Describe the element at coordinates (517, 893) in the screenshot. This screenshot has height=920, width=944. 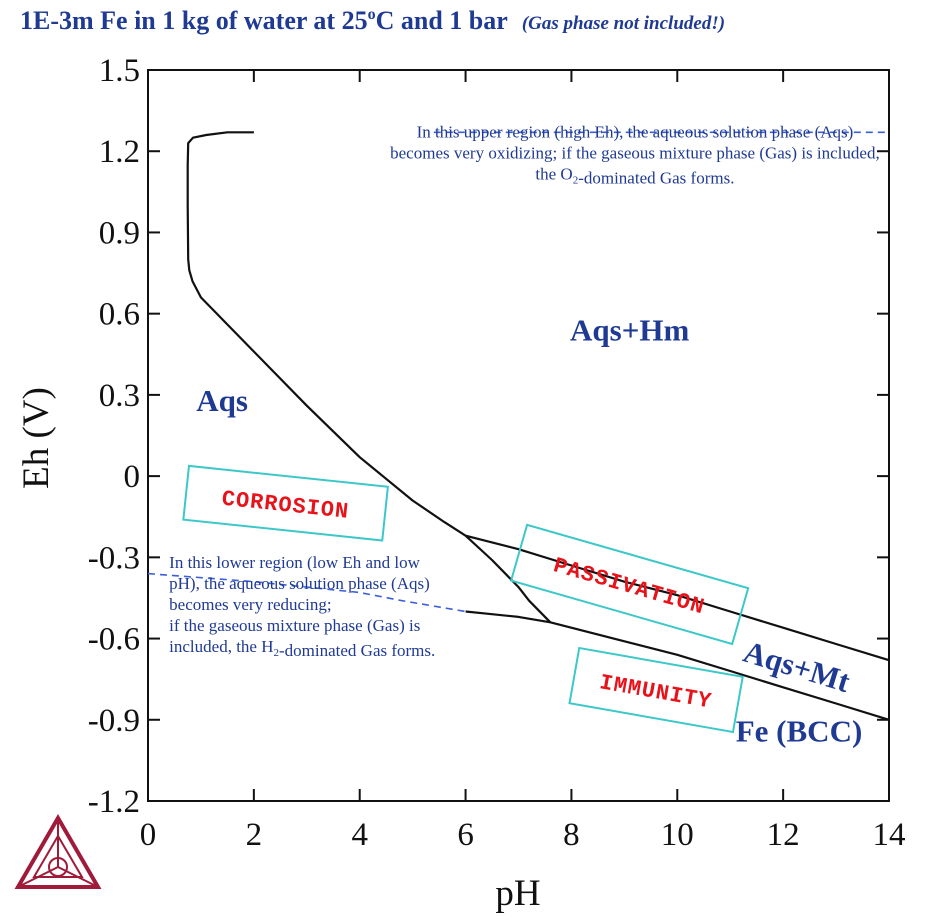
I see `x-axis-label: pH` at that location.